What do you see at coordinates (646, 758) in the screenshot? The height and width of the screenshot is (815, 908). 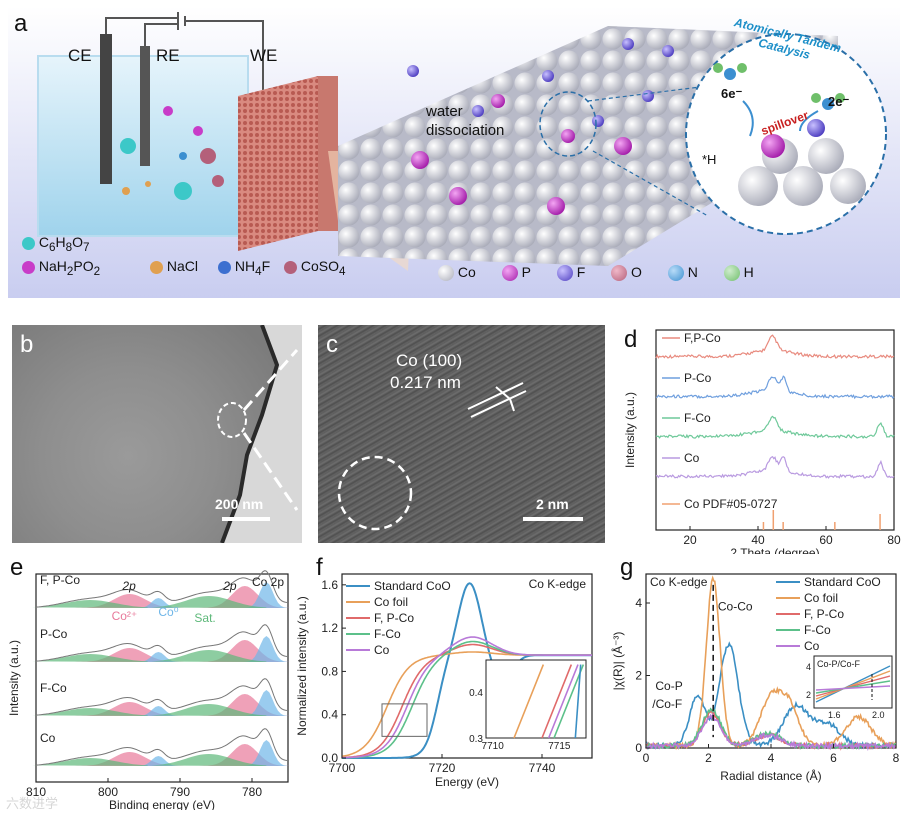 I see `x-tick-label: 0` at bounding box center [646, 758].